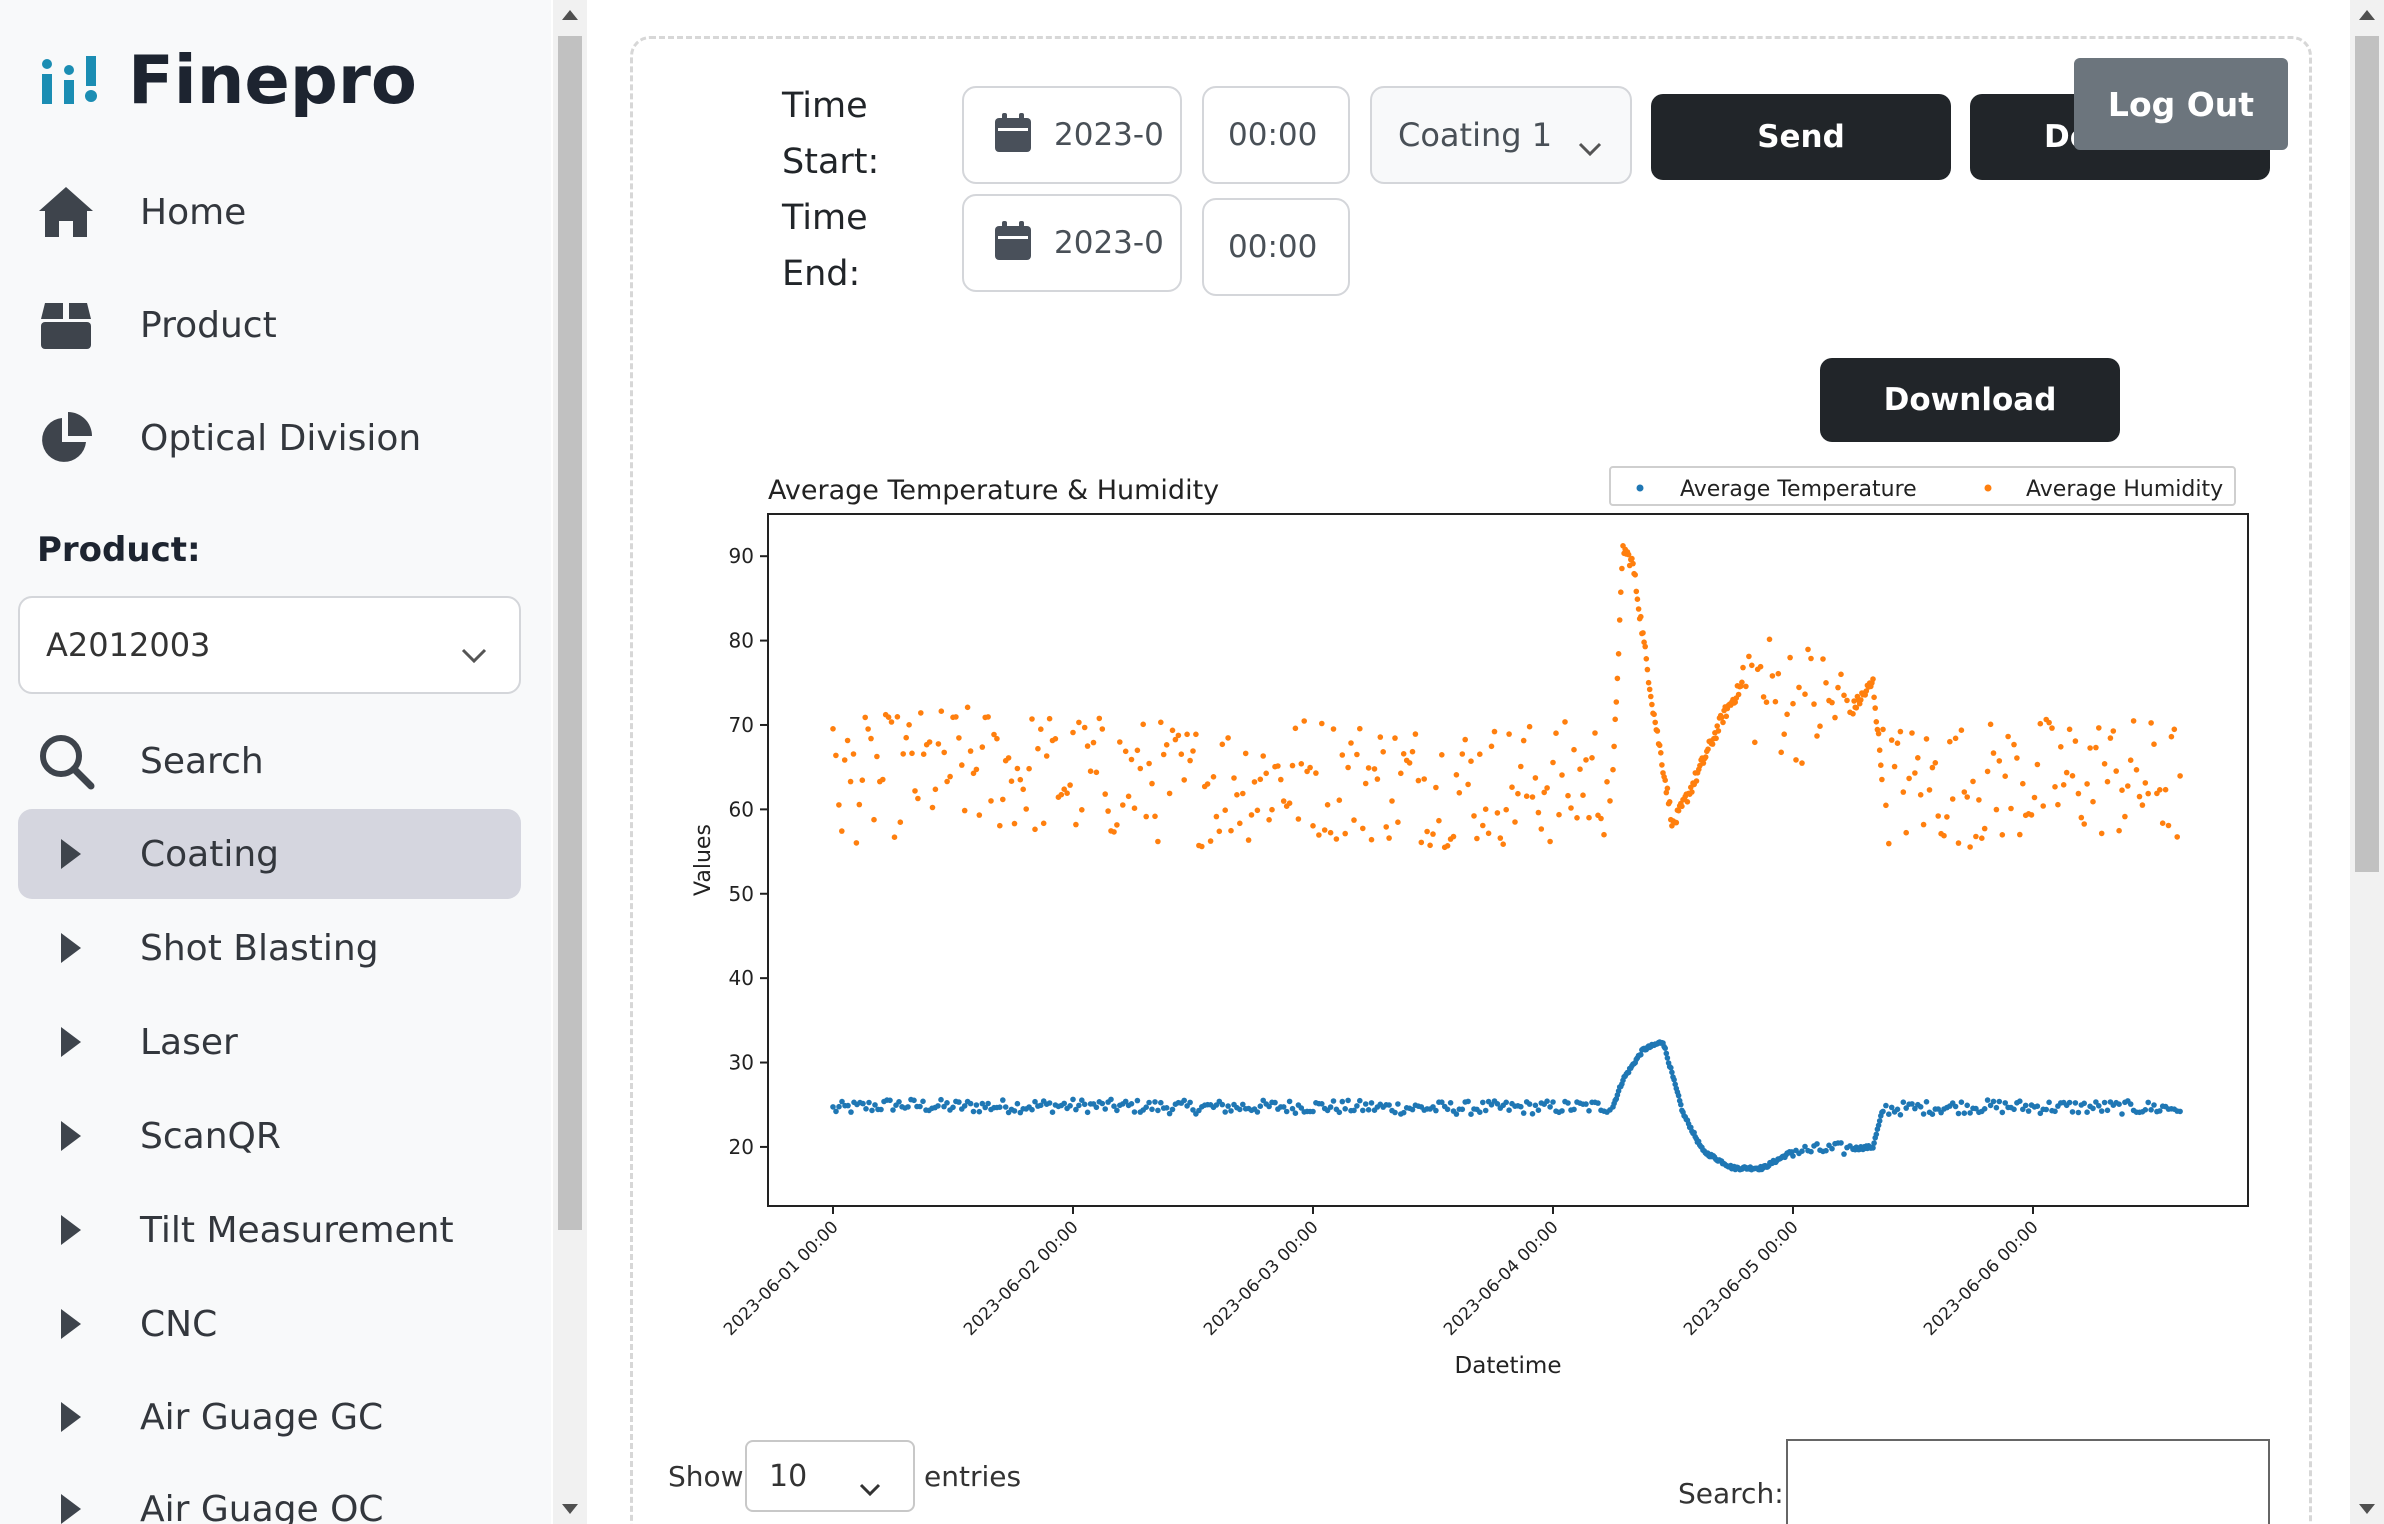 The image size is (2384, 1524). I want to click on end-date-input: 2023-0, so click(1072, 243).